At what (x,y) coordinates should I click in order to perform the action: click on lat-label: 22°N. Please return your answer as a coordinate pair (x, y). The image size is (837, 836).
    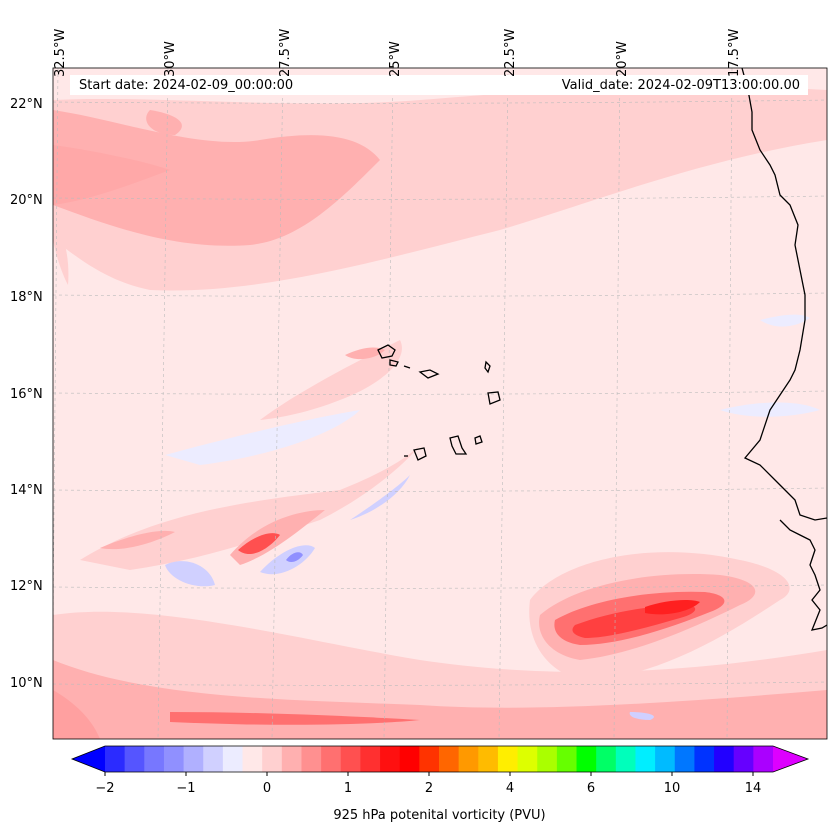
    Looking at the image, I should click on (26, 104).